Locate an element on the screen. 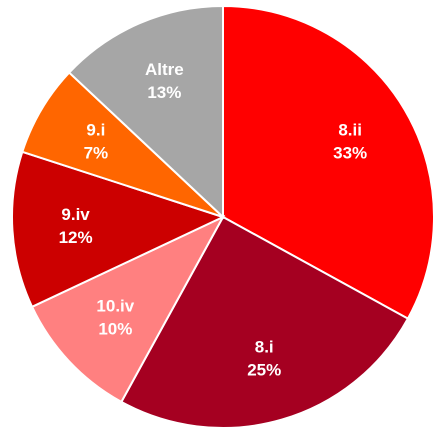 The image size is (433, 429). slice-value-label: 12% is located at coordinates (76, 237).